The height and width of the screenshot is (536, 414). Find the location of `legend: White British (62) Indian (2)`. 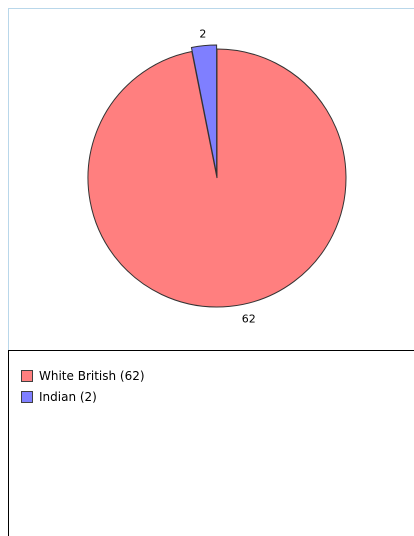

legend: White British (62) Indian (2) is located at coordinates (83, 386).